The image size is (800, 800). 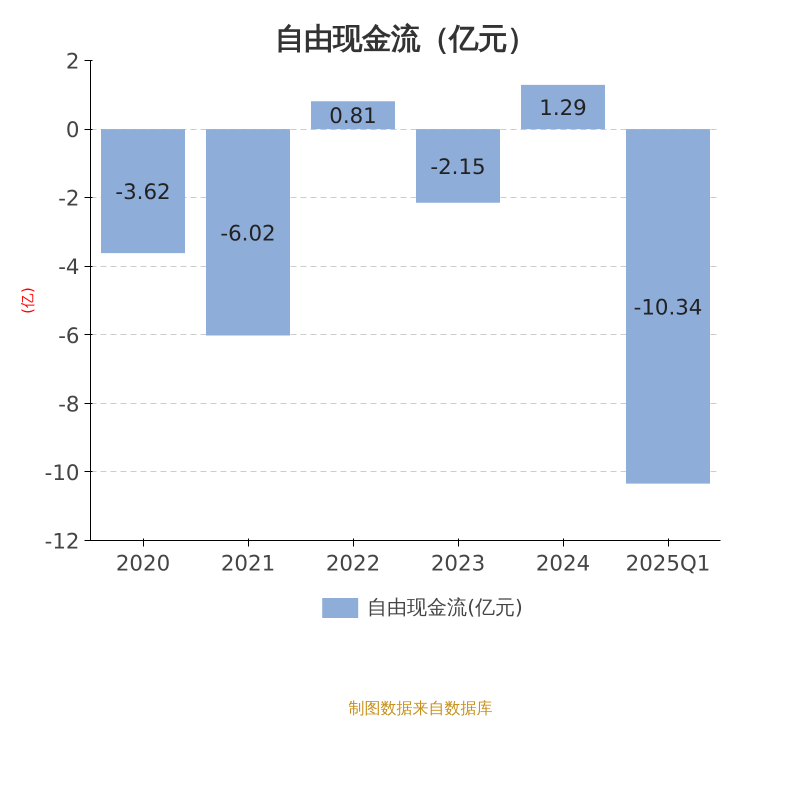 I want to click on y-tick-label: 2, so click(x=73, y=62).